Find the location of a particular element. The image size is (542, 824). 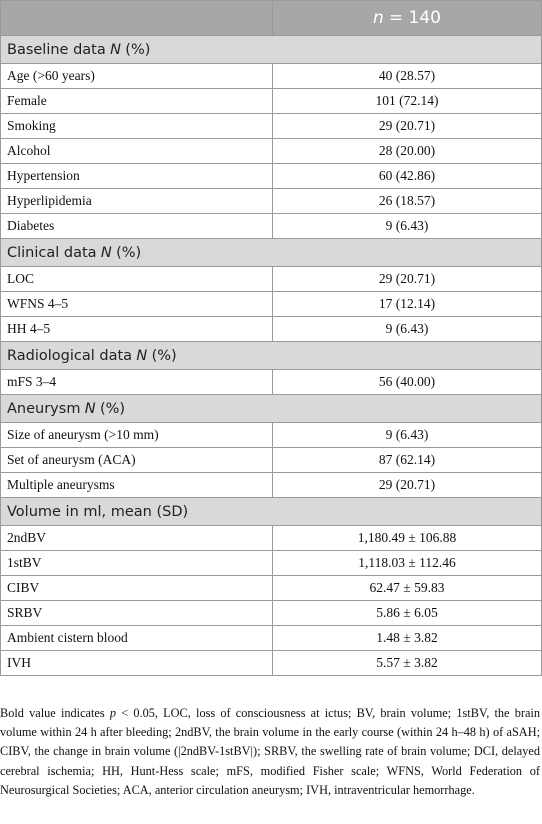

data-row: 2ndBV 1,180.49 ± 106.88 is located at coordinates (271, 538).